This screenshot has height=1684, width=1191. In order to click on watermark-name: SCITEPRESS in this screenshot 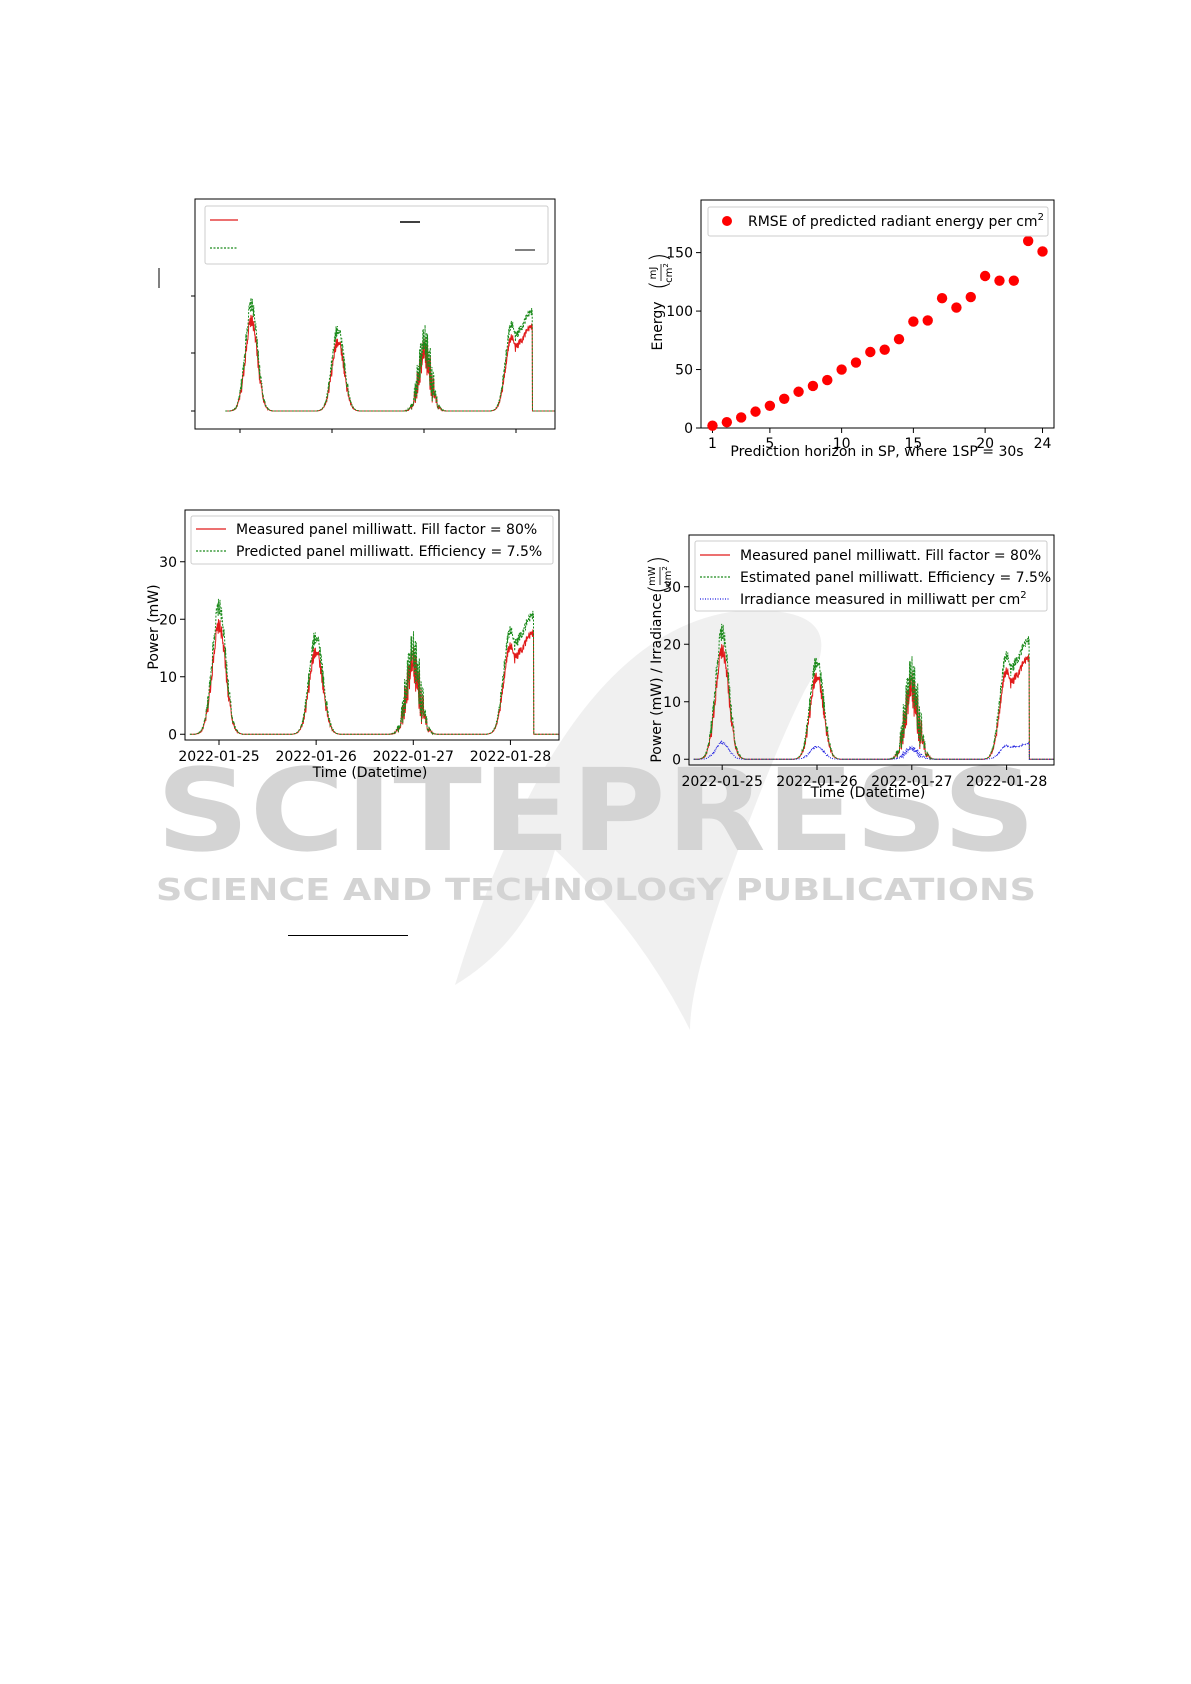, I will do `click(596, 810)`.